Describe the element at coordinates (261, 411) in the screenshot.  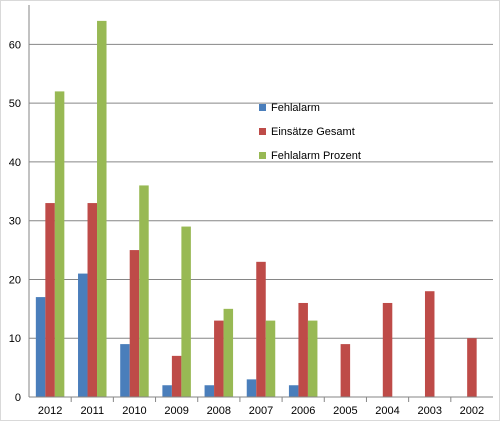
I see `x-tick-label: 2007` at that location.